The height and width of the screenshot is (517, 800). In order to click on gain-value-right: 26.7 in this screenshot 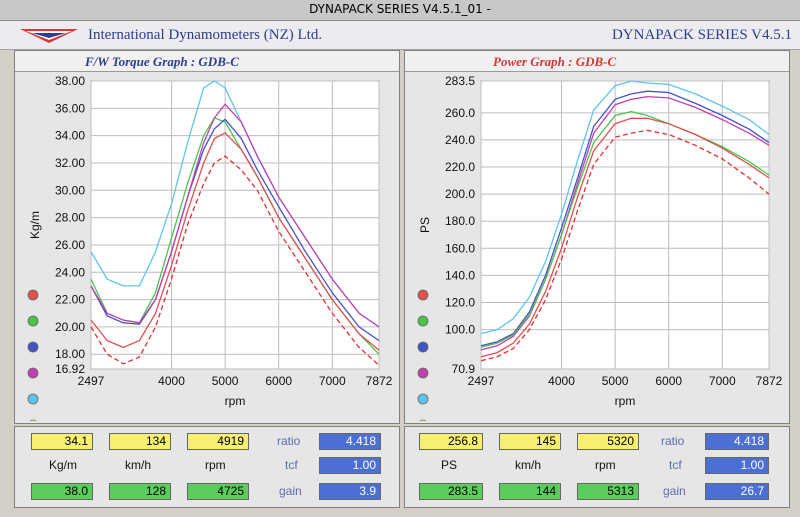, I will do `click(737, 491)`.